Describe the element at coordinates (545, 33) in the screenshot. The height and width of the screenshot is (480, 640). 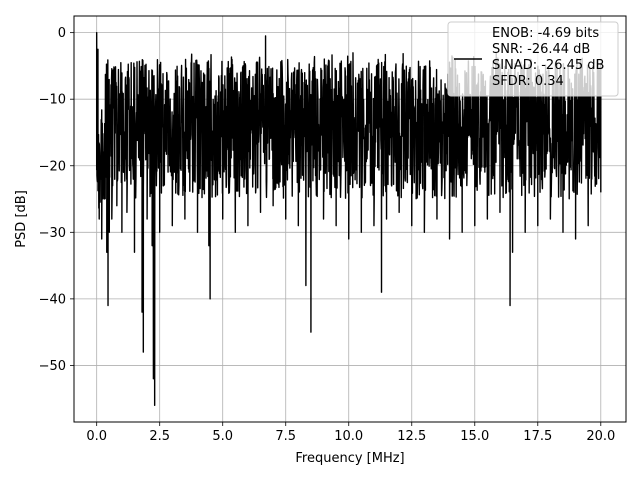
I see `legend-enob: ENOB: -4.69 bits` at that location.